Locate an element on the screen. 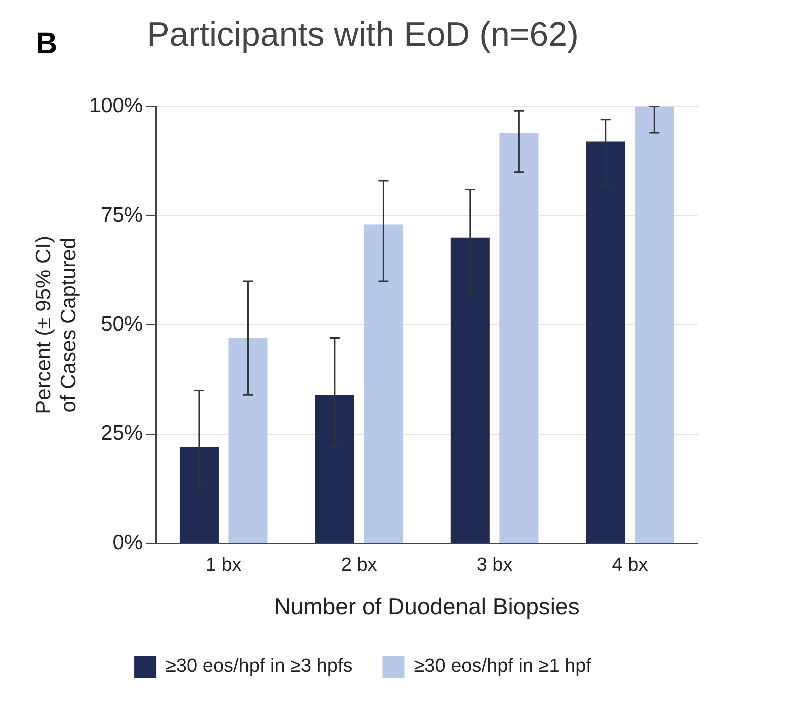 The image size is (796, 708). x-tick-label: 1 bx is located at coordinates (224, 565).